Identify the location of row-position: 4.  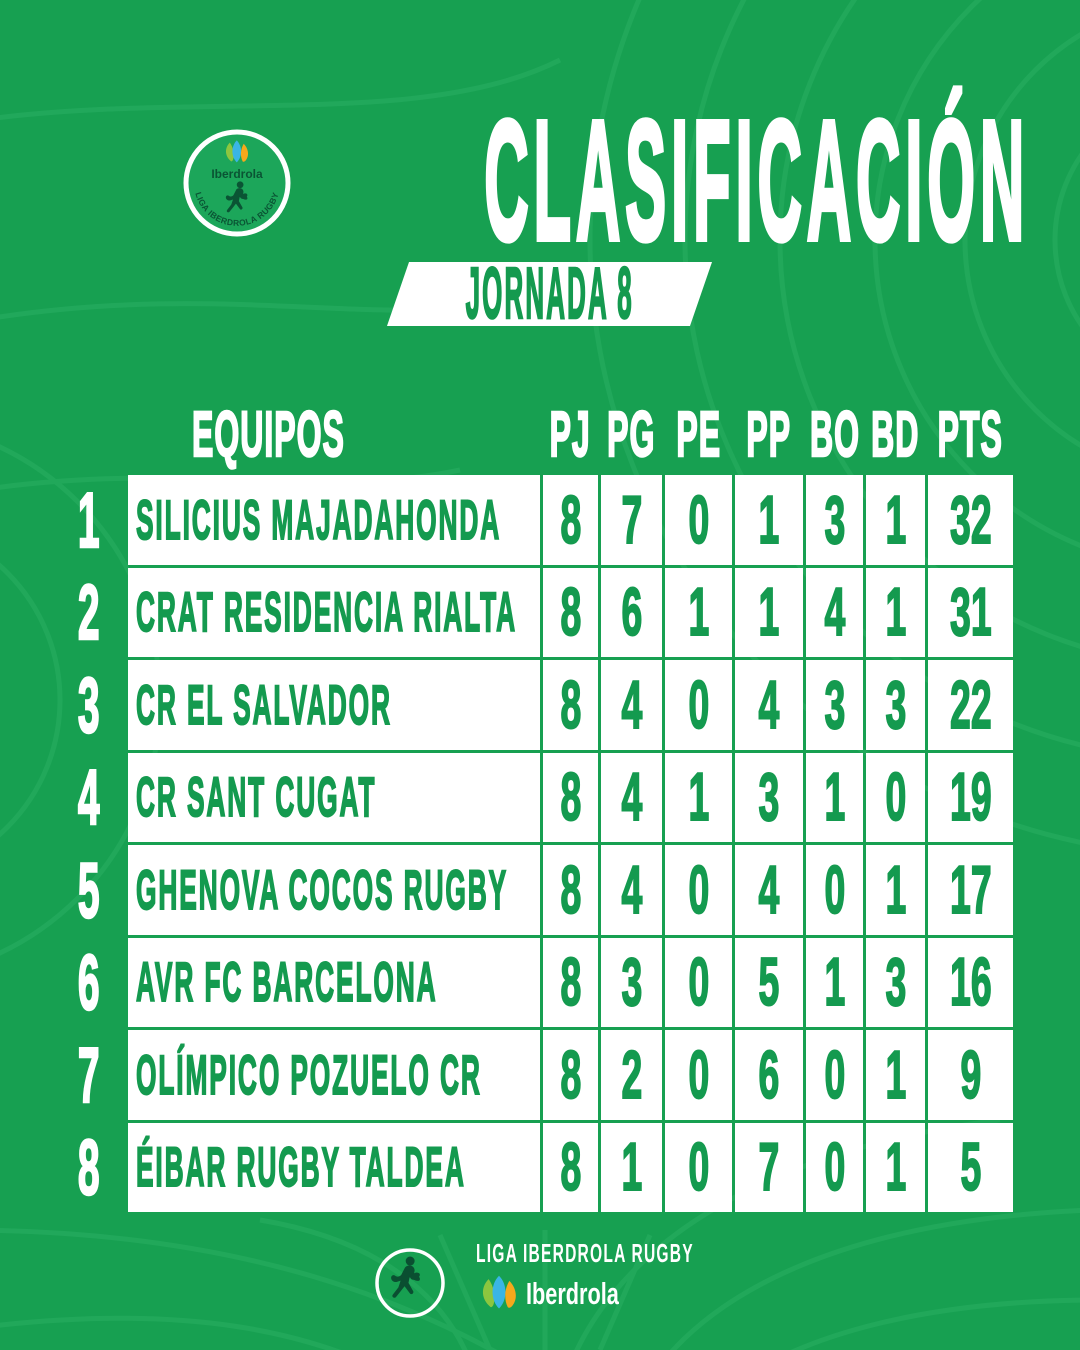
(88, 797).